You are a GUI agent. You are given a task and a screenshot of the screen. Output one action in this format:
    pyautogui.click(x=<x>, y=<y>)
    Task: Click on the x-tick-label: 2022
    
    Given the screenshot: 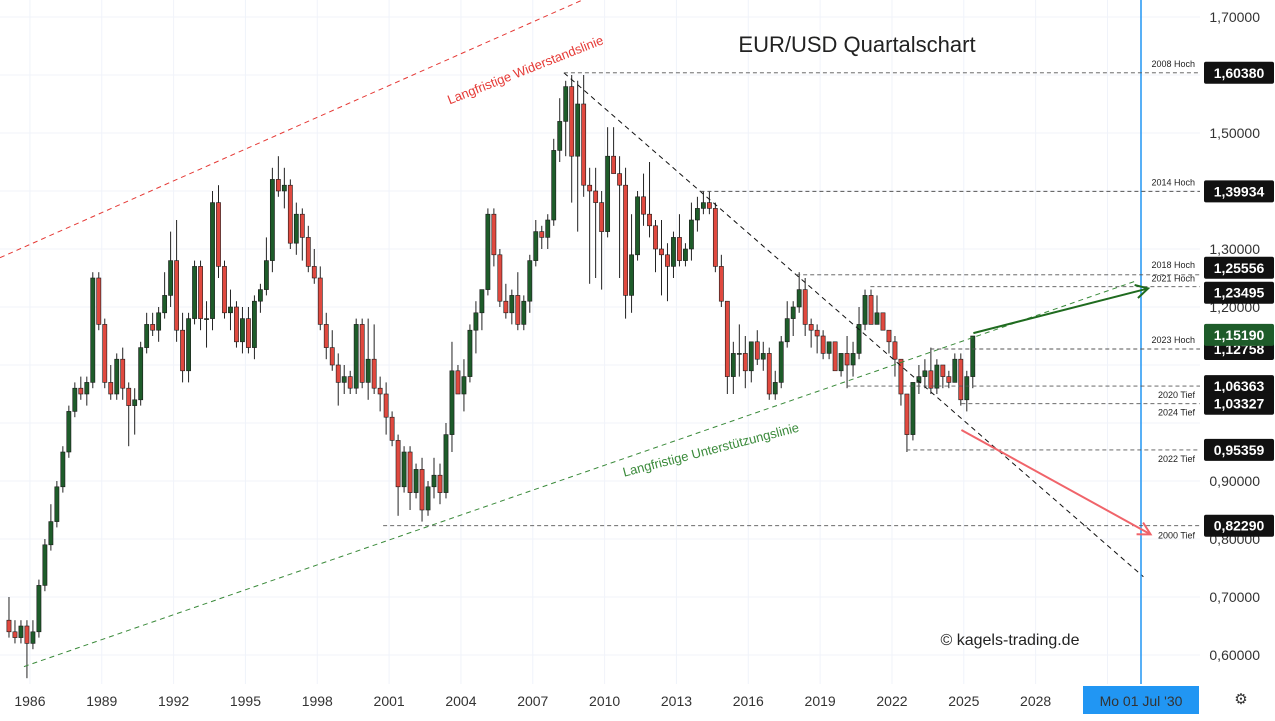 What is the action you would take?
    pyautogui.click(x=891, y=701)
    